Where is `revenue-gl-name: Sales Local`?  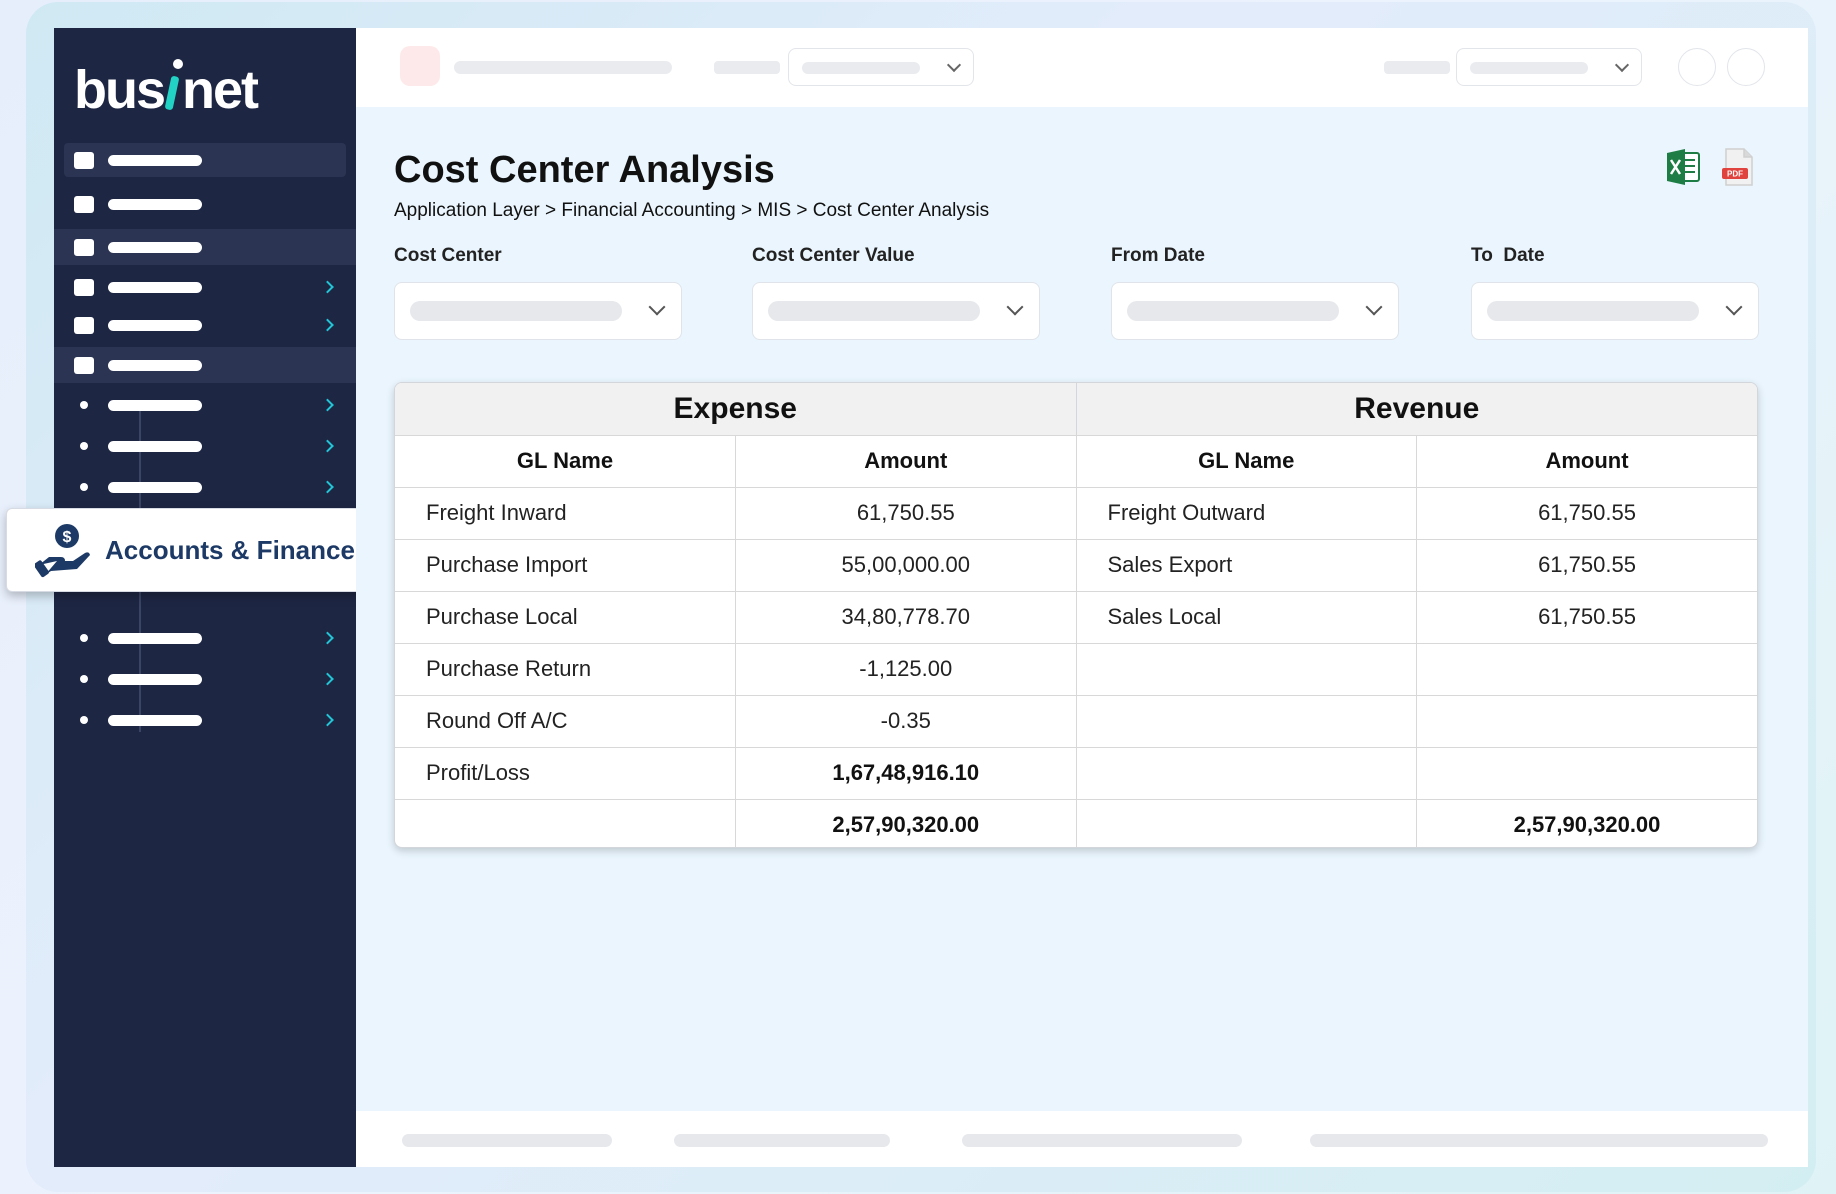 revenue-gl-name: Sales Local is located at coordinates (1246, 617).